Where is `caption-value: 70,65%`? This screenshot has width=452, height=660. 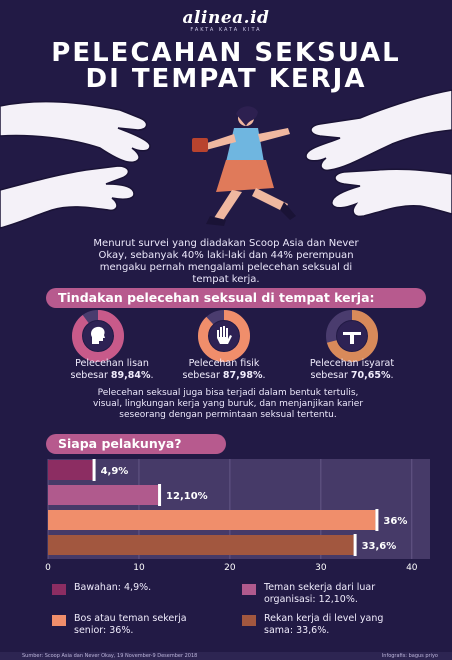 caption-value: 70,65% is located at coordinates (370, 375).